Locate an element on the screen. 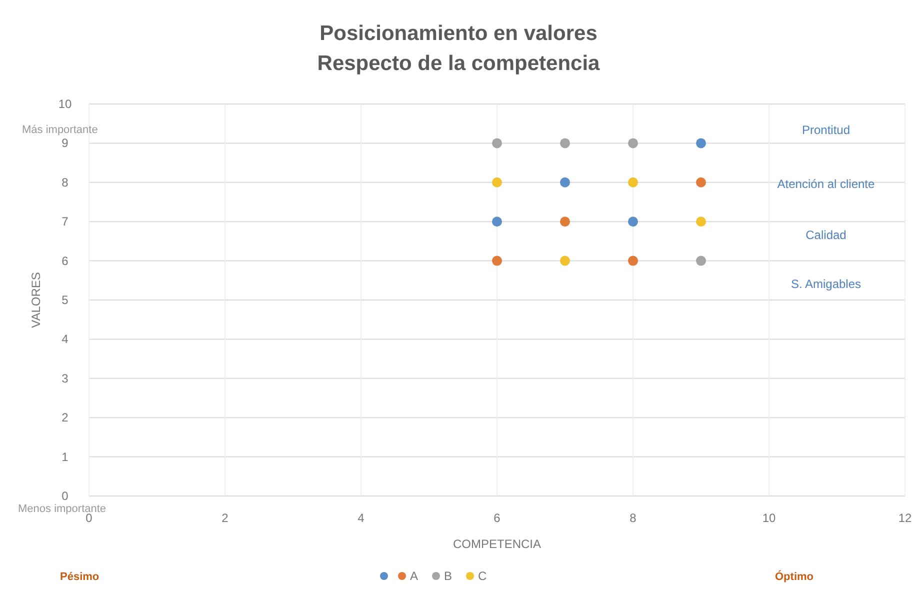  y-axis-title: VALORES is located at coordinates (36, 300).